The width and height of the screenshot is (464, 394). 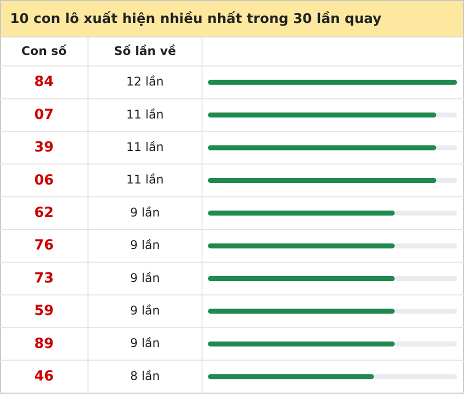 What do you see at coordinates (196, 19) in the screenshot?
I see `chart-title: 10 con lô xuất hiện nhiều nhất trong 30 lần quay` at bounding box center [196, 19].